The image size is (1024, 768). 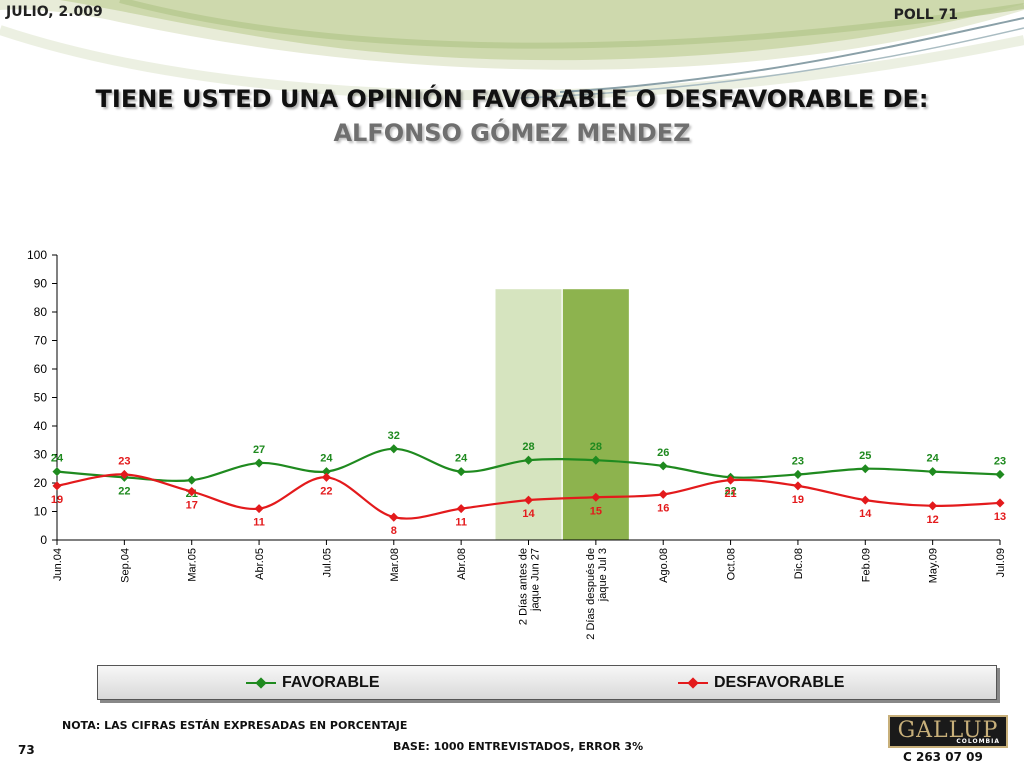 What do you see at coordinates (865, 456) in the screenshot?
I see `data-label-favorable: 25` at bounding box center [865, 456].